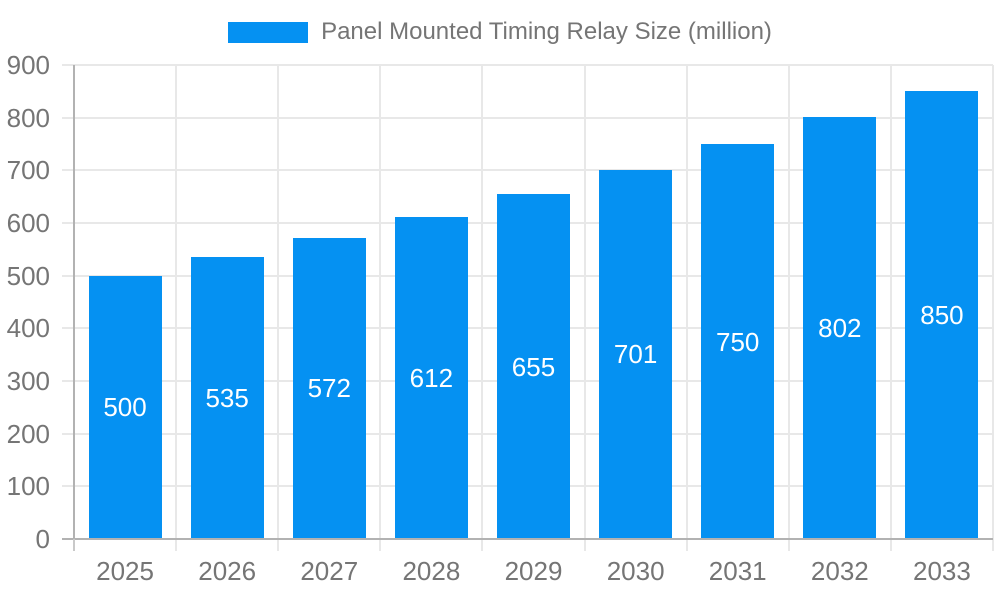 The image size is (1000, 600). What do you see at coordinates (839, 571) in the screenshot?
I see `x-tick-label-2032: 2032` at bounding box center [839, 571].